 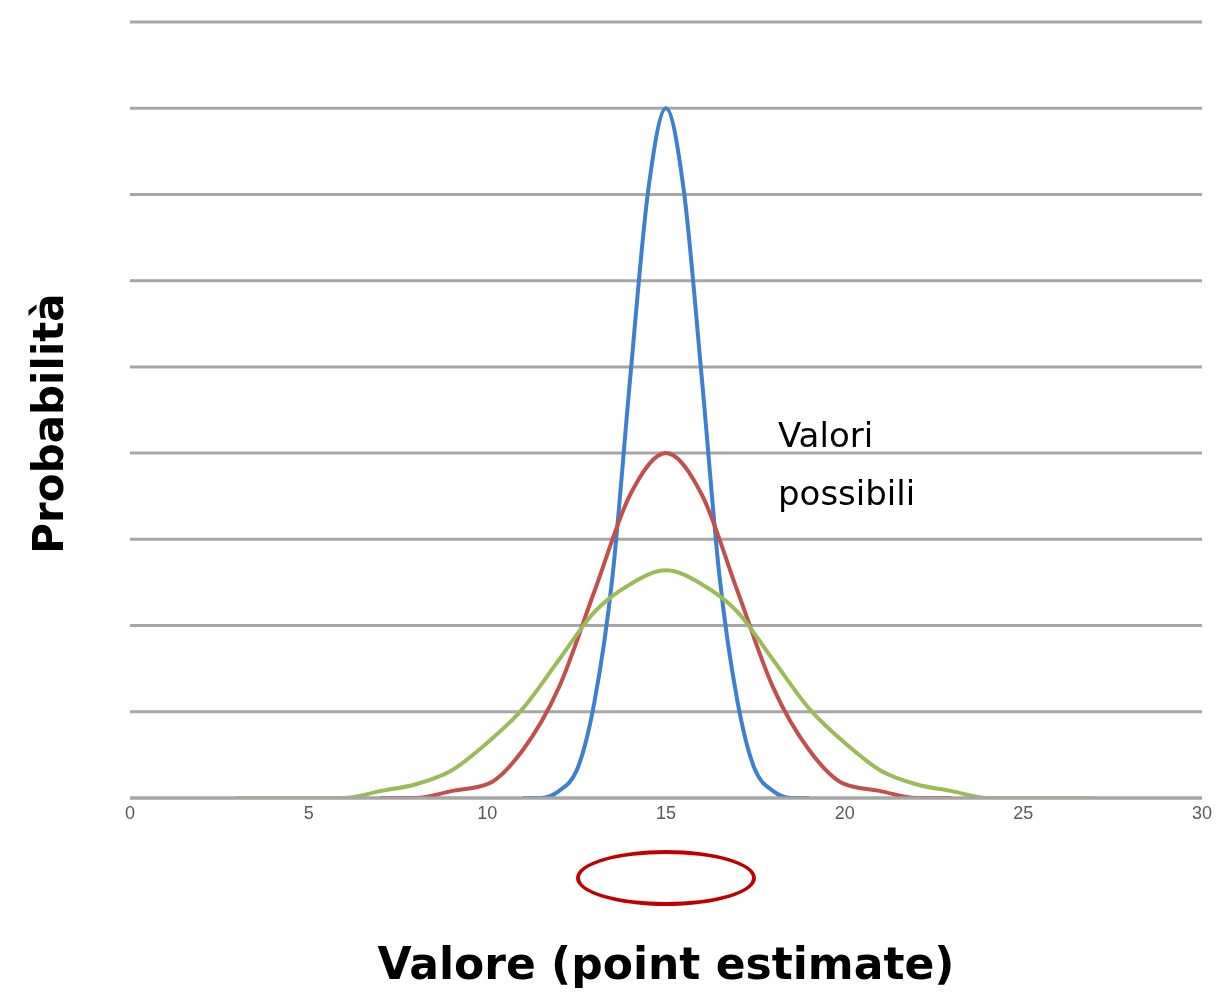 I want to click on y-axis-title: Probabilità, so click(x=48, y=423).